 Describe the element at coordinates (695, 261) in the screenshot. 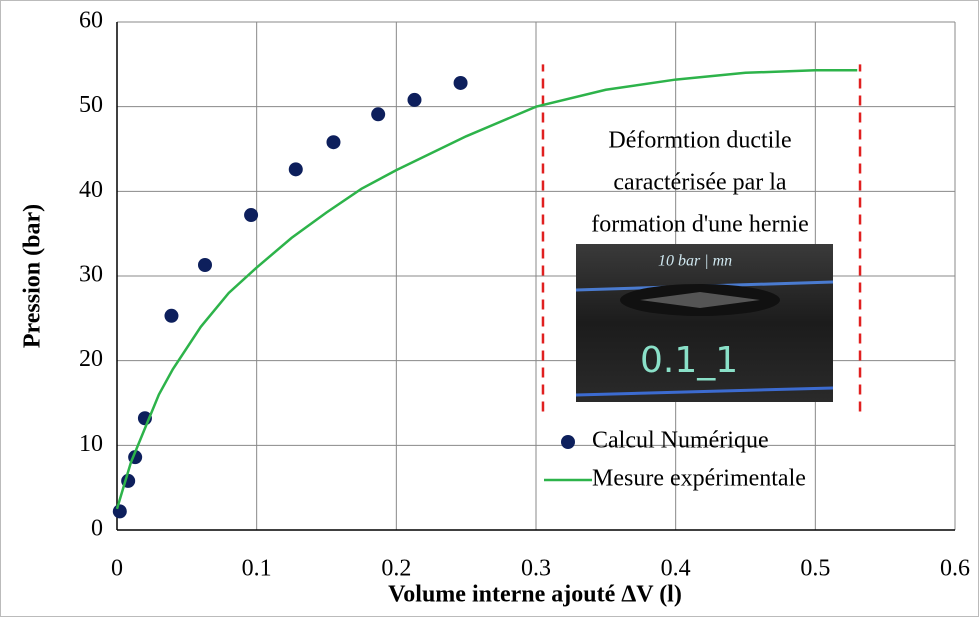

I see `photo-label: 10 bar | mn` at that location.